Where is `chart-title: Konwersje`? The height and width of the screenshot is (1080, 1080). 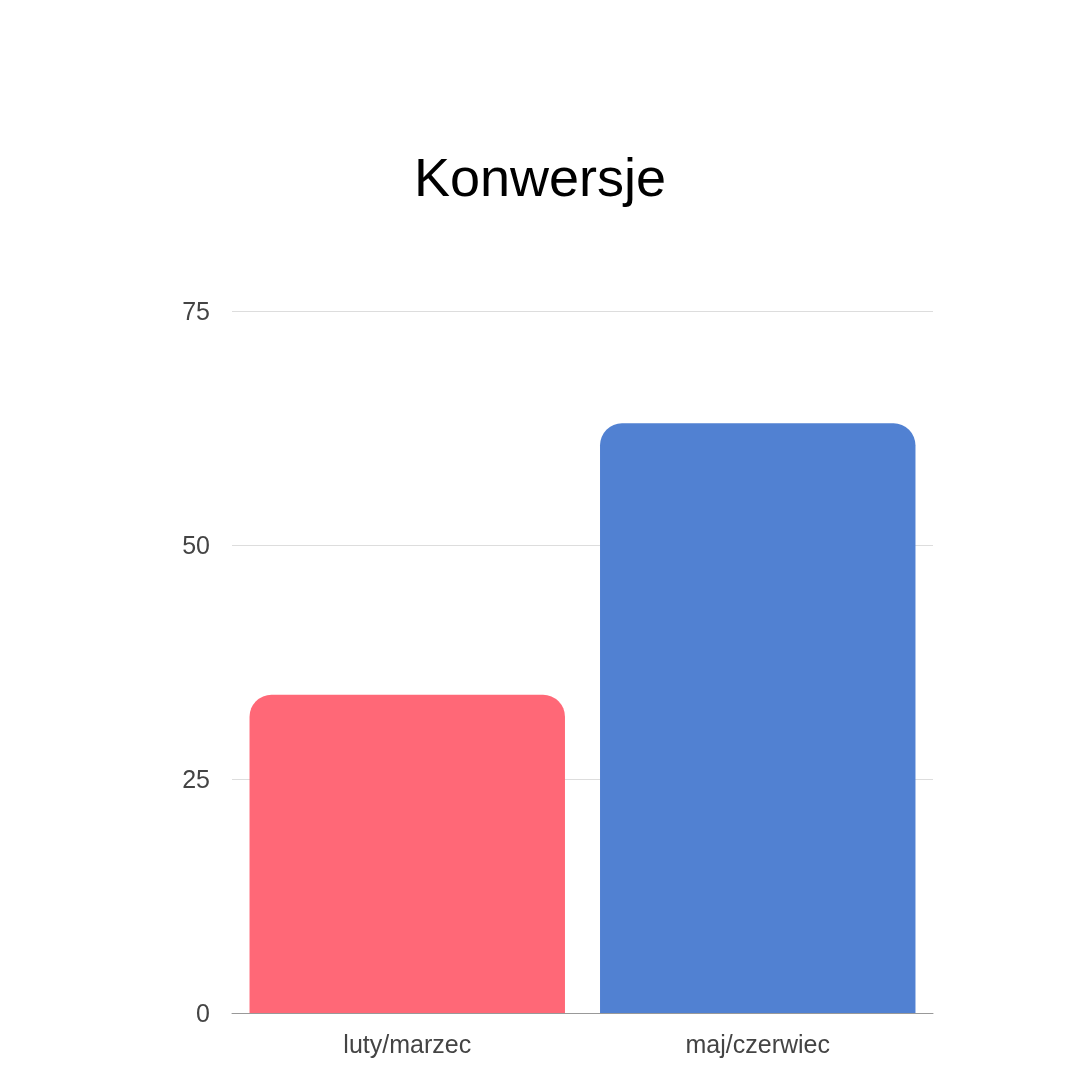
chart-title: Konwersje is located at coordinates (540, 177).